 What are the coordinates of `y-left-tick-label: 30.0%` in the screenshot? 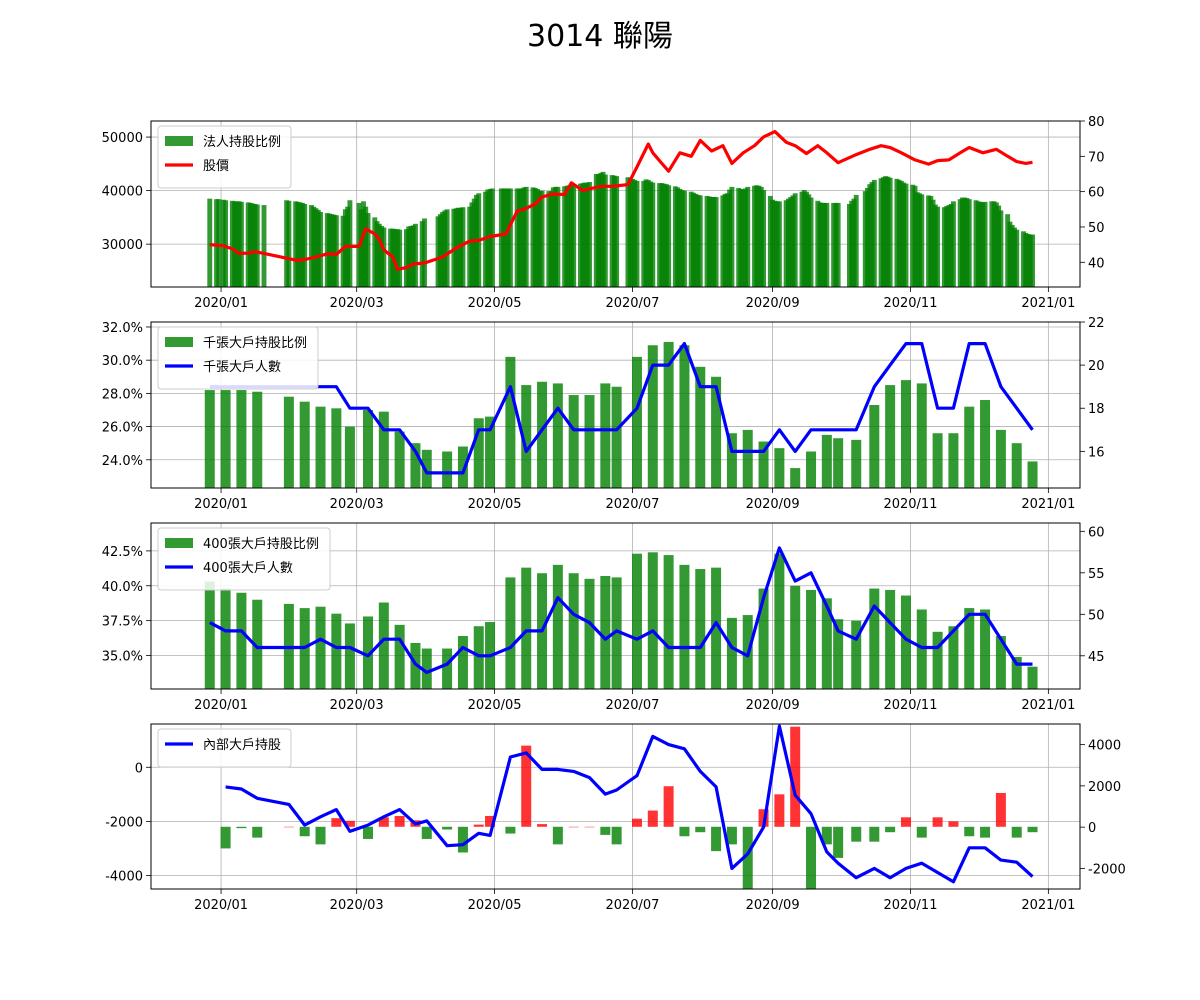 It's located at (122, 361).